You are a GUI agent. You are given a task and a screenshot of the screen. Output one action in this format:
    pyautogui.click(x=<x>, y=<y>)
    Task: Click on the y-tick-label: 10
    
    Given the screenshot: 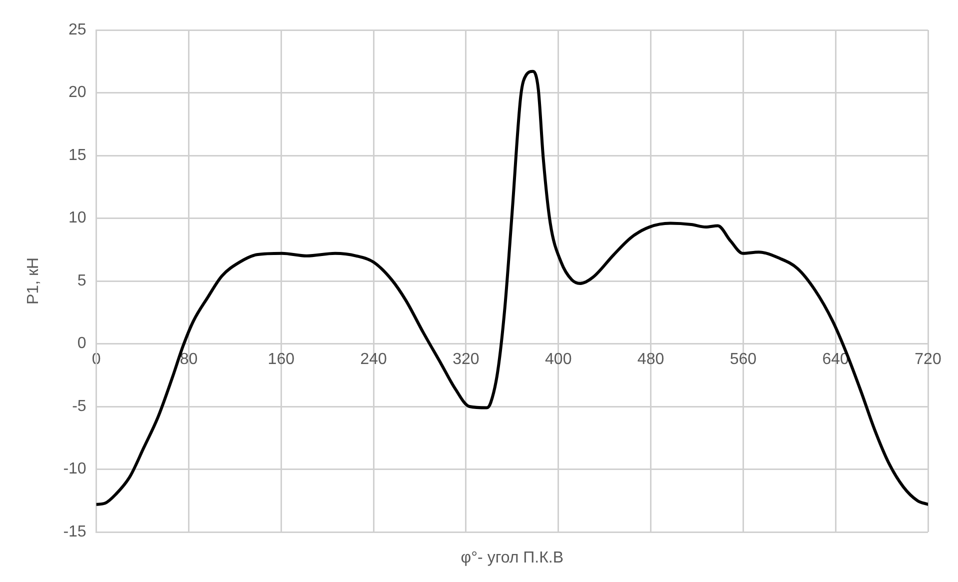 What is the action you would take?
    pyautogui.click(x=77, y=218)
    